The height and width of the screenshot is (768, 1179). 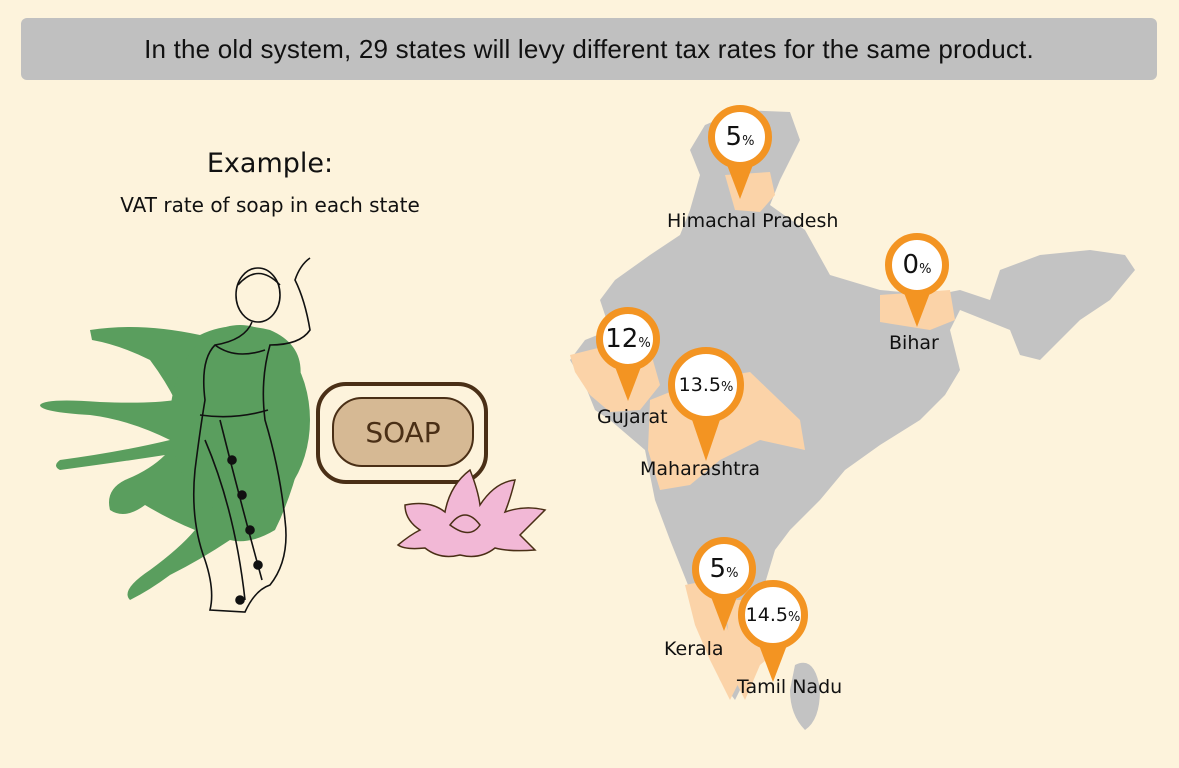 What do you see at coordinates (706, 404) in the screenshot?
I see `pin-maharashtra: 13.5%` at bounding box center [706, 404].